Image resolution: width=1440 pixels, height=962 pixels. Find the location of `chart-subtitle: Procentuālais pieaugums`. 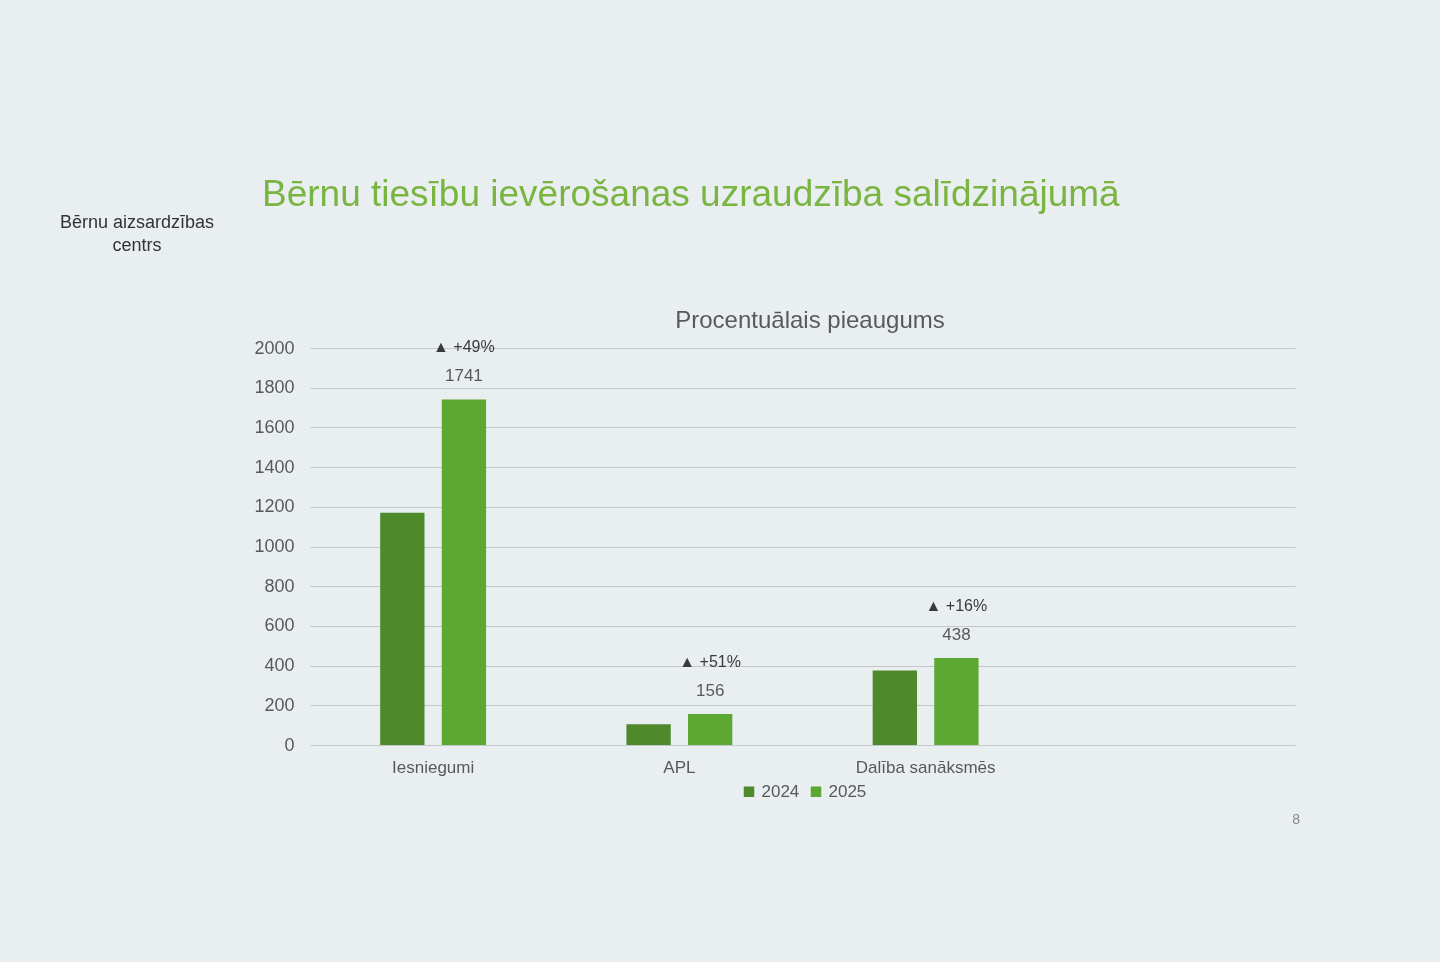

chart-subtitle: Procentuālais pieaugums is located at coordinates (810, 319).